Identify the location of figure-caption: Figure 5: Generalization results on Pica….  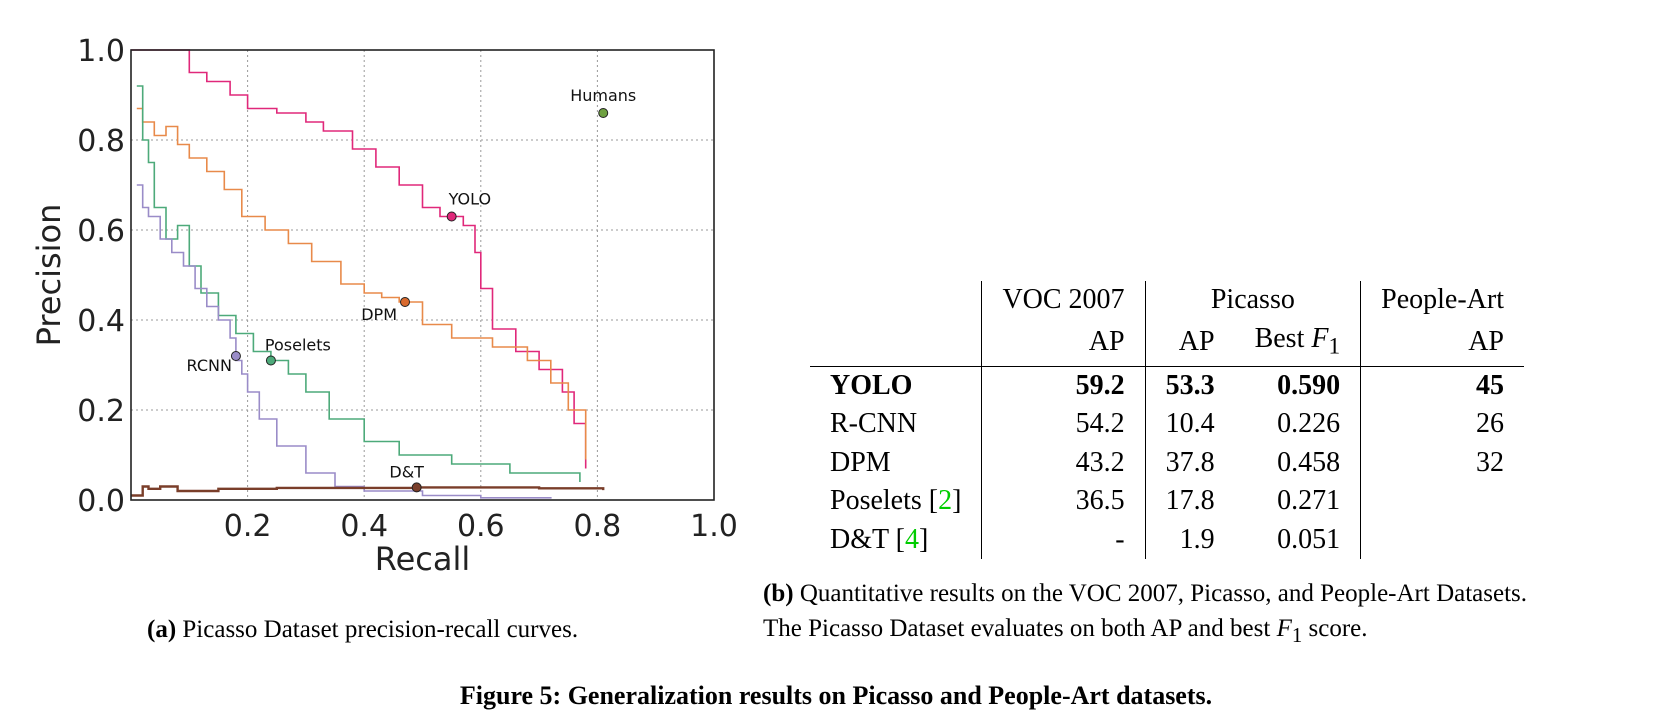
(836, 695).